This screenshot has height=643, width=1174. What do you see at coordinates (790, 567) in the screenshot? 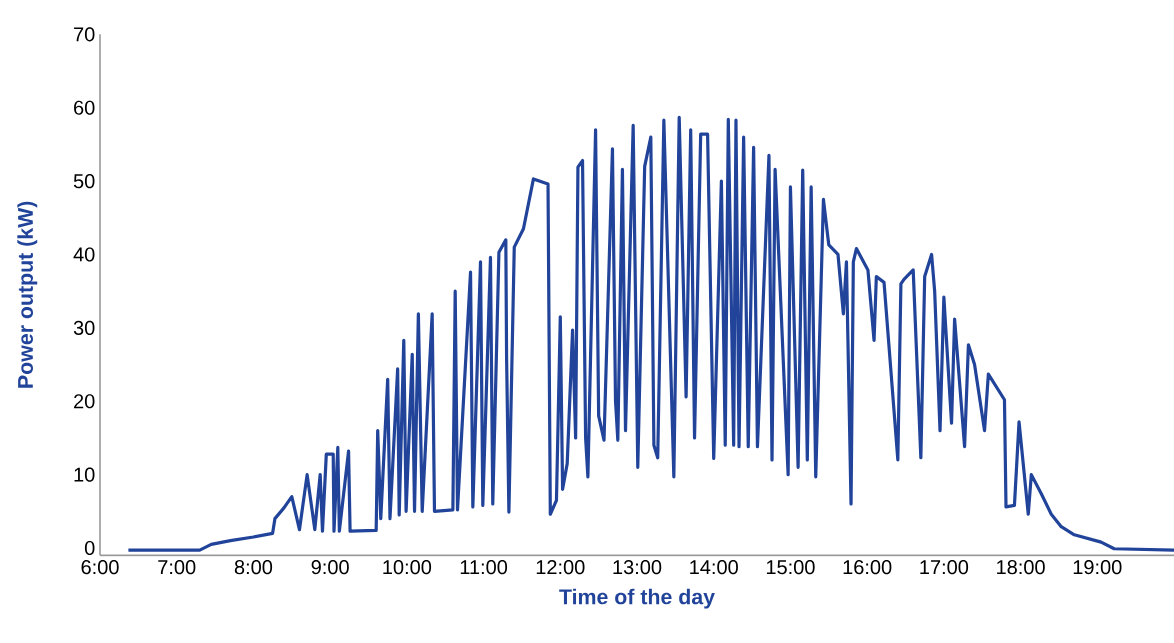
I see `x-tick-label: 15:00` at bounding box center [790, 567].